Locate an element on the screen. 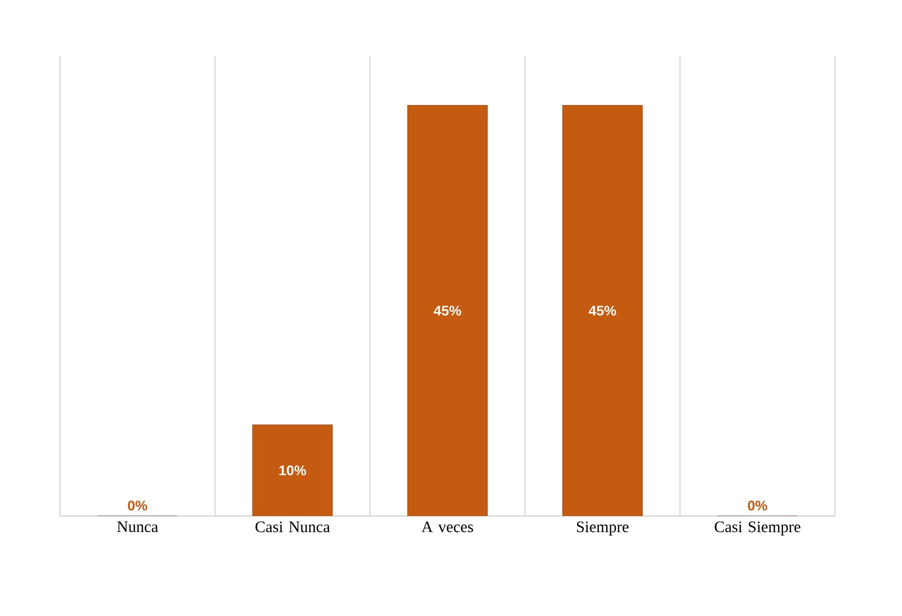 This screenshot has height=616, width=902. x-tick-label: A veces is located at coordinates (448, 527).